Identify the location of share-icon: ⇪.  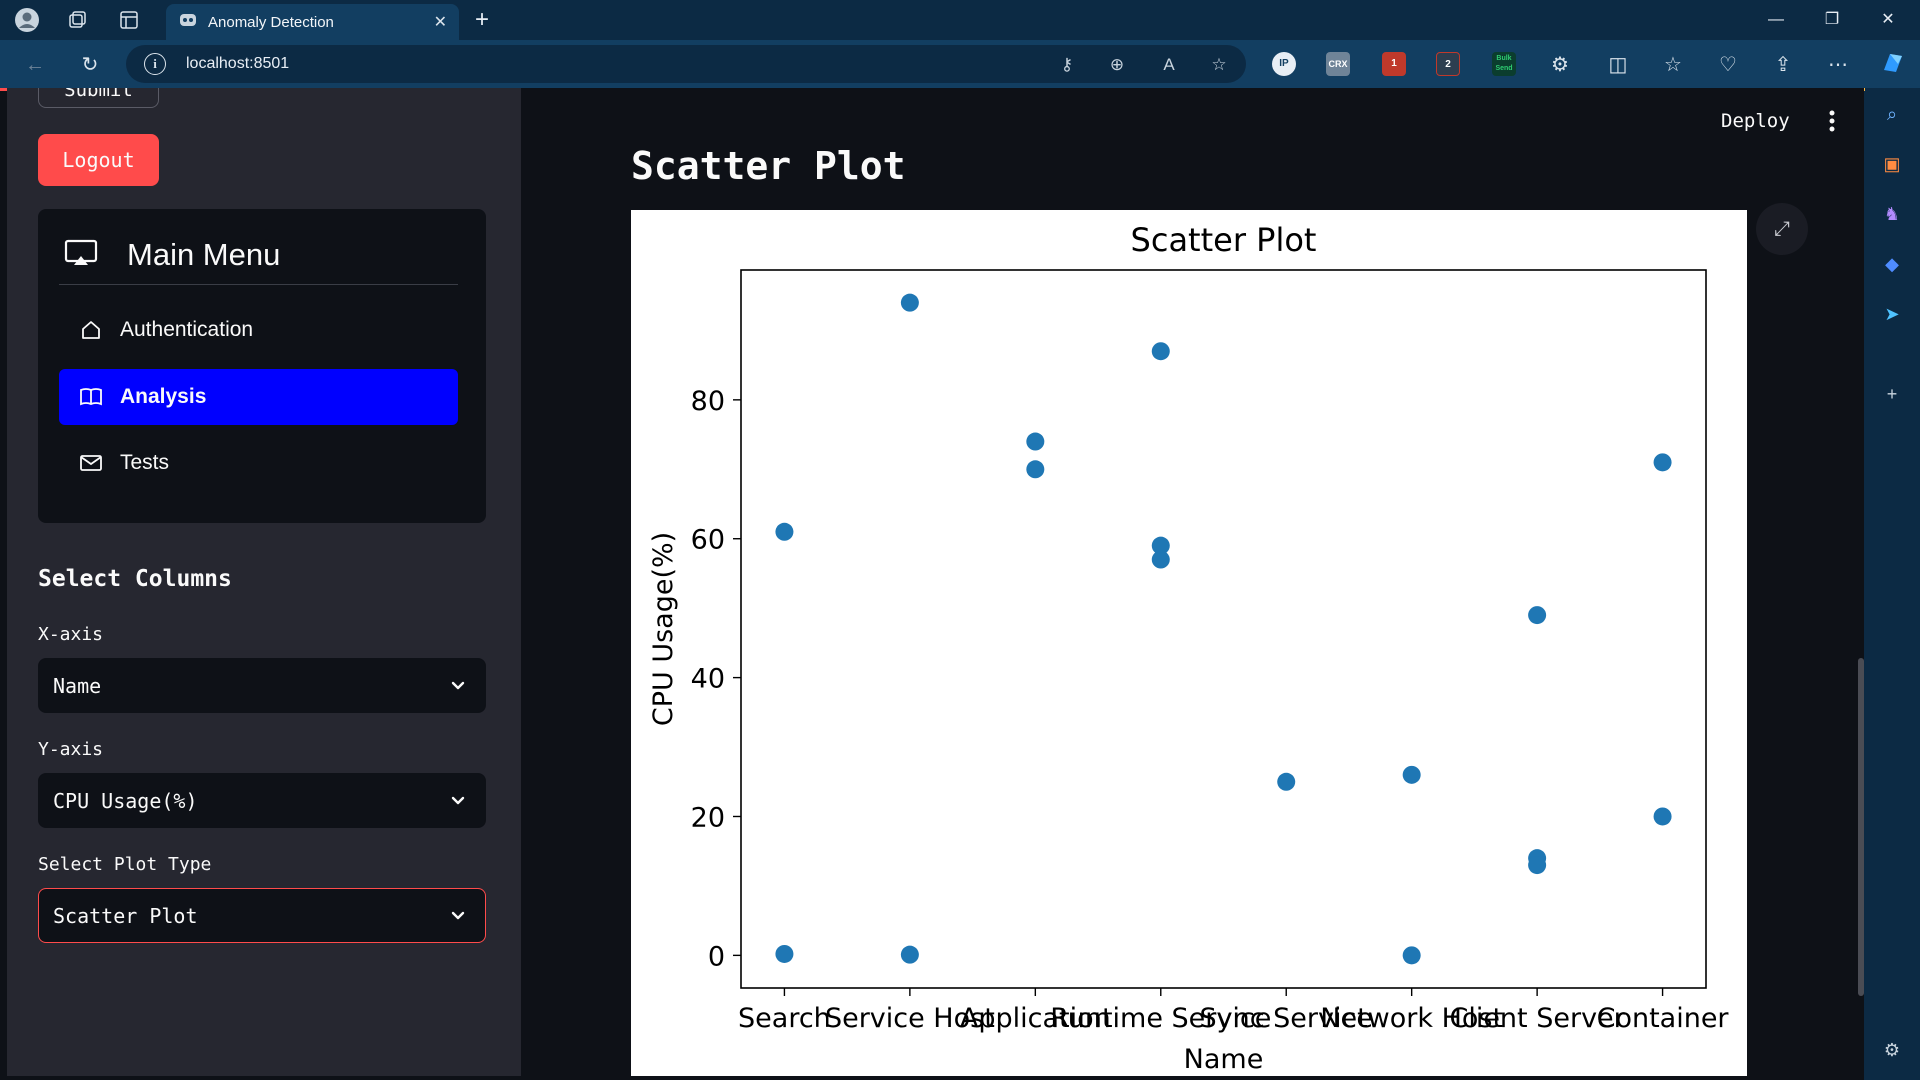
(1783, 65).